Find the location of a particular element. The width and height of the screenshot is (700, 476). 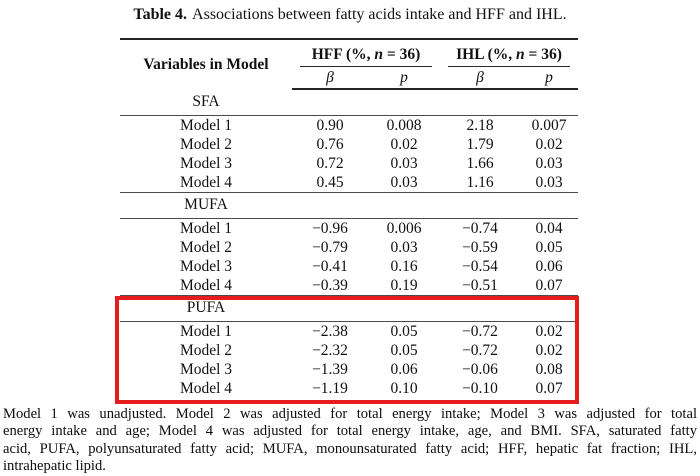

table-row: Model 2 −0.79 0.03 −0.59 0.05 is located at coordinates (349, 247).